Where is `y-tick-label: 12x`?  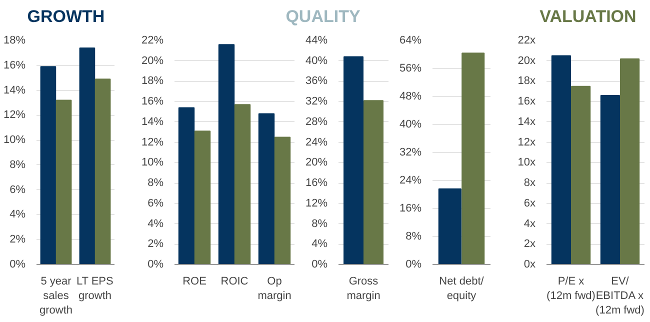 y-tick-label: 12x is located at coordinates (527, 142).